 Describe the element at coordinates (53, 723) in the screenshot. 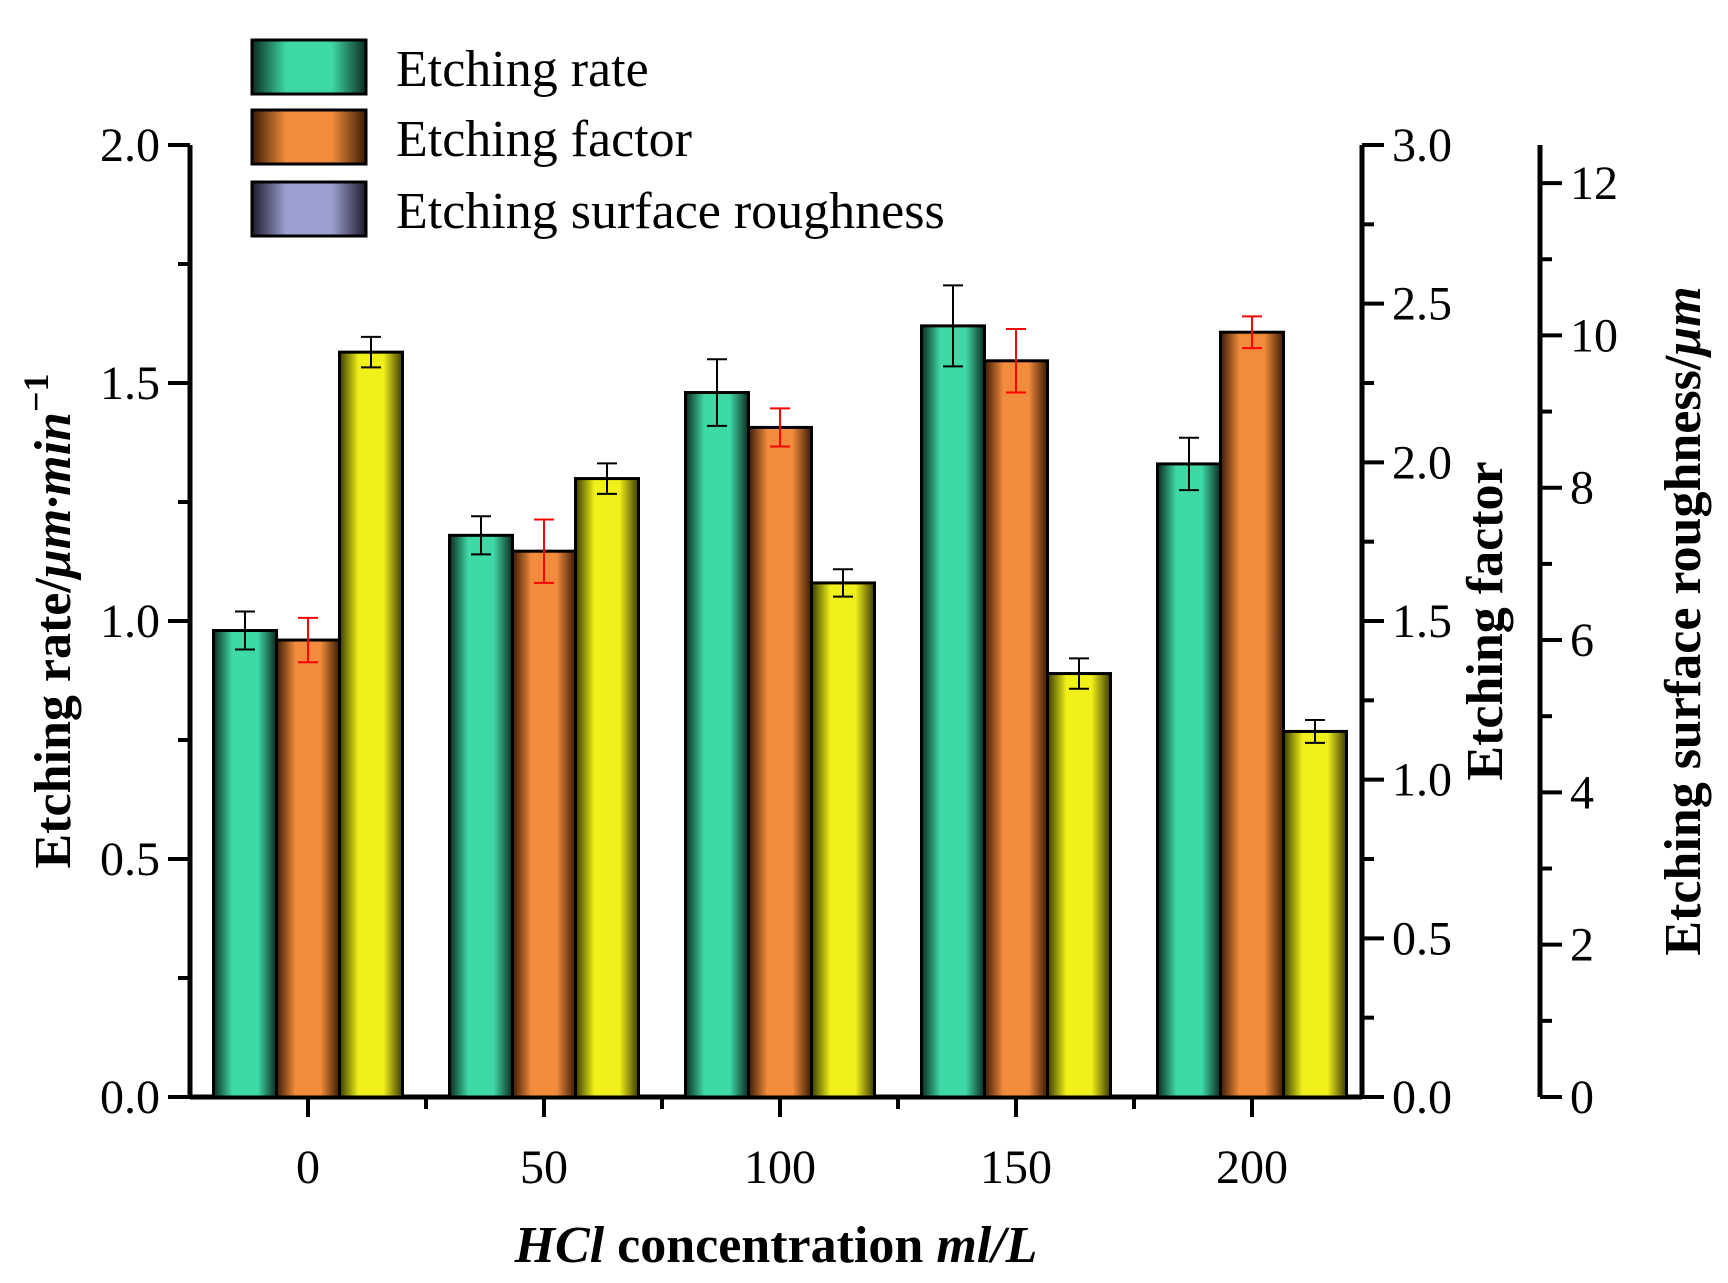

I see `left-y-axis-title-main: Etching rate/` at that location.